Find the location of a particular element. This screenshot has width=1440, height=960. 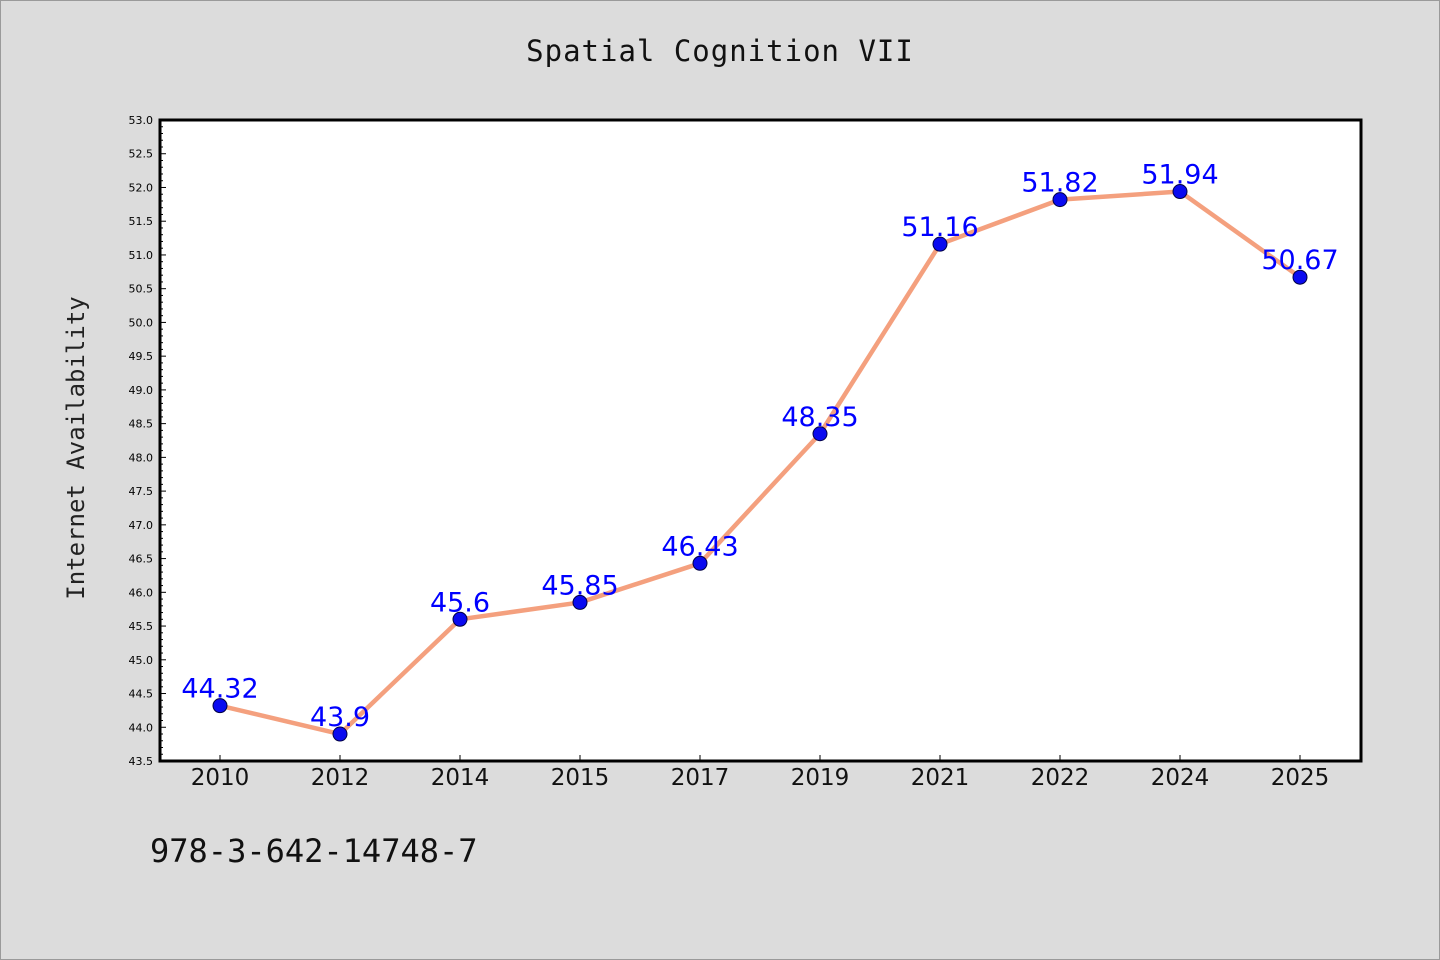

x-tick-label: 2025 is located at coordinates (1300, 778).